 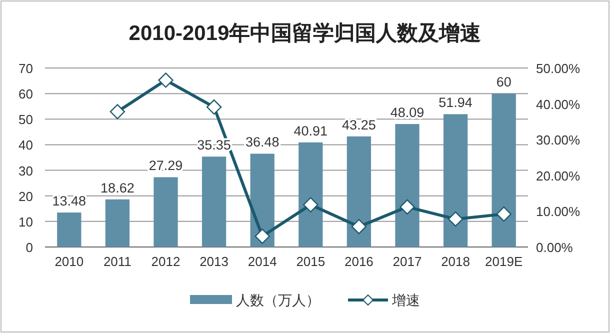 I want to click on y2-tick-label: 30.00%, so click(x=558, y=140).